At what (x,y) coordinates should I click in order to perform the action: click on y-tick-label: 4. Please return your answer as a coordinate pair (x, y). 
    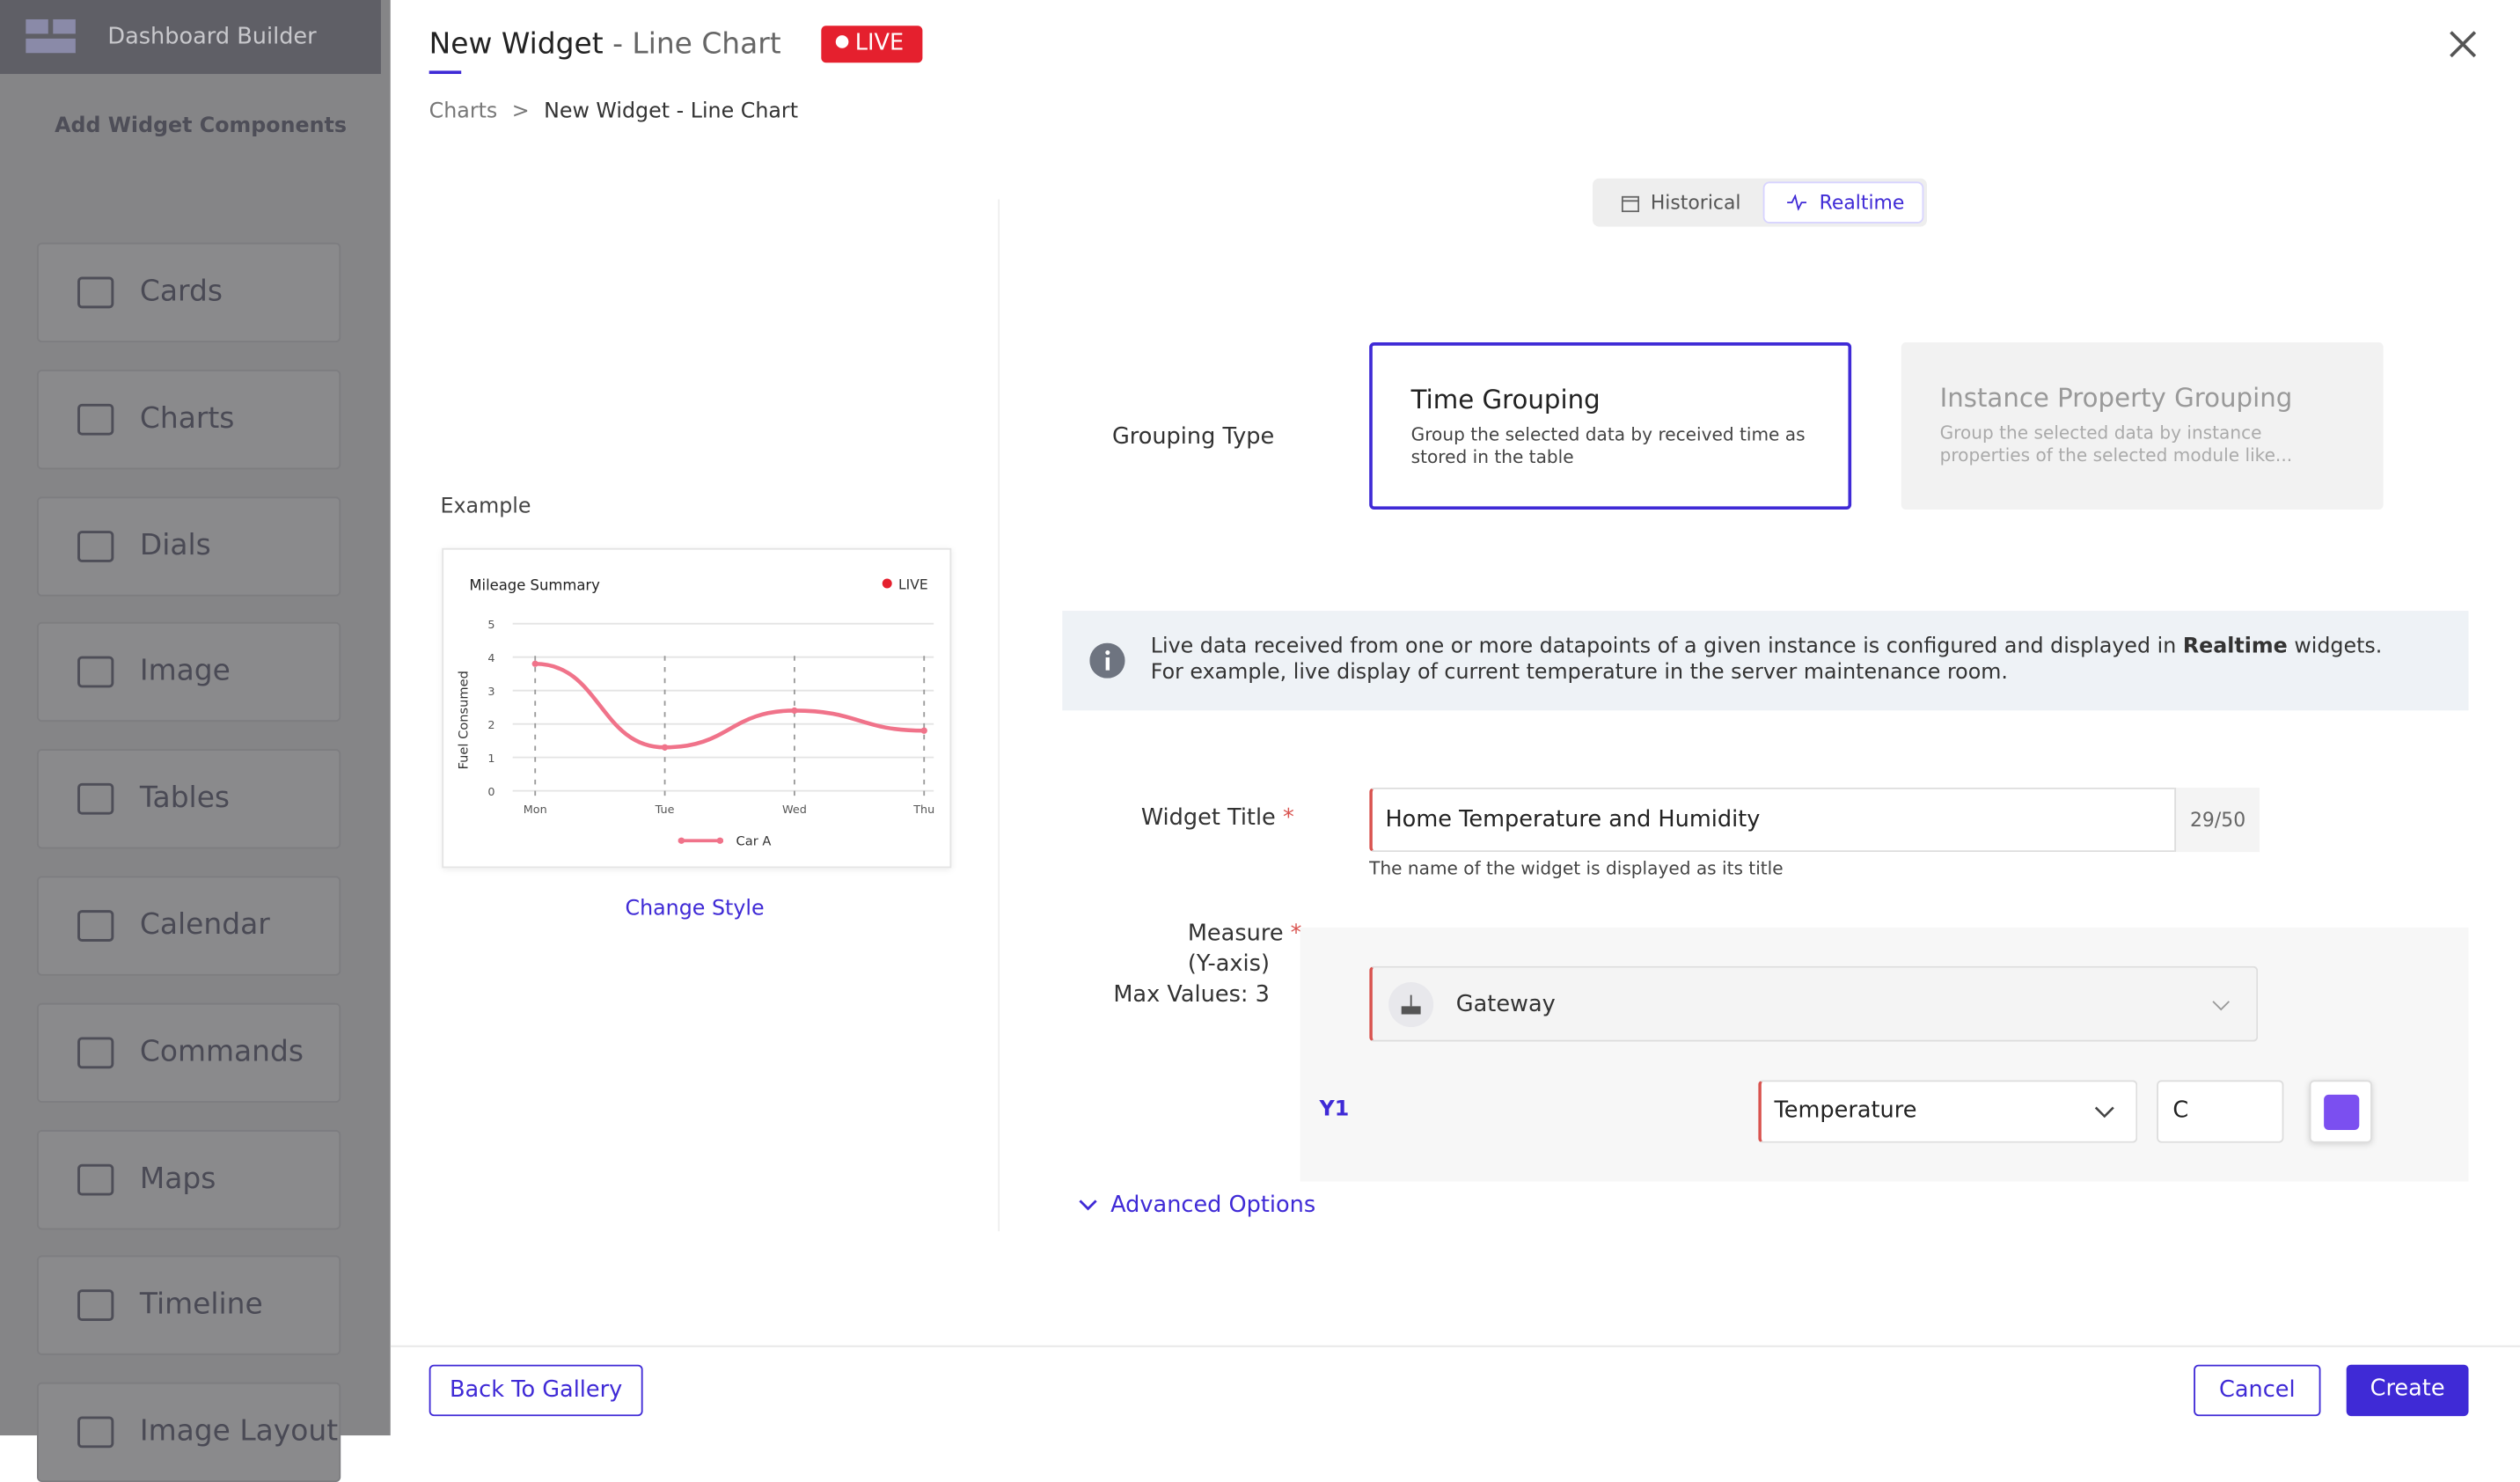
    Looking at the image, I should click on (490, 659).